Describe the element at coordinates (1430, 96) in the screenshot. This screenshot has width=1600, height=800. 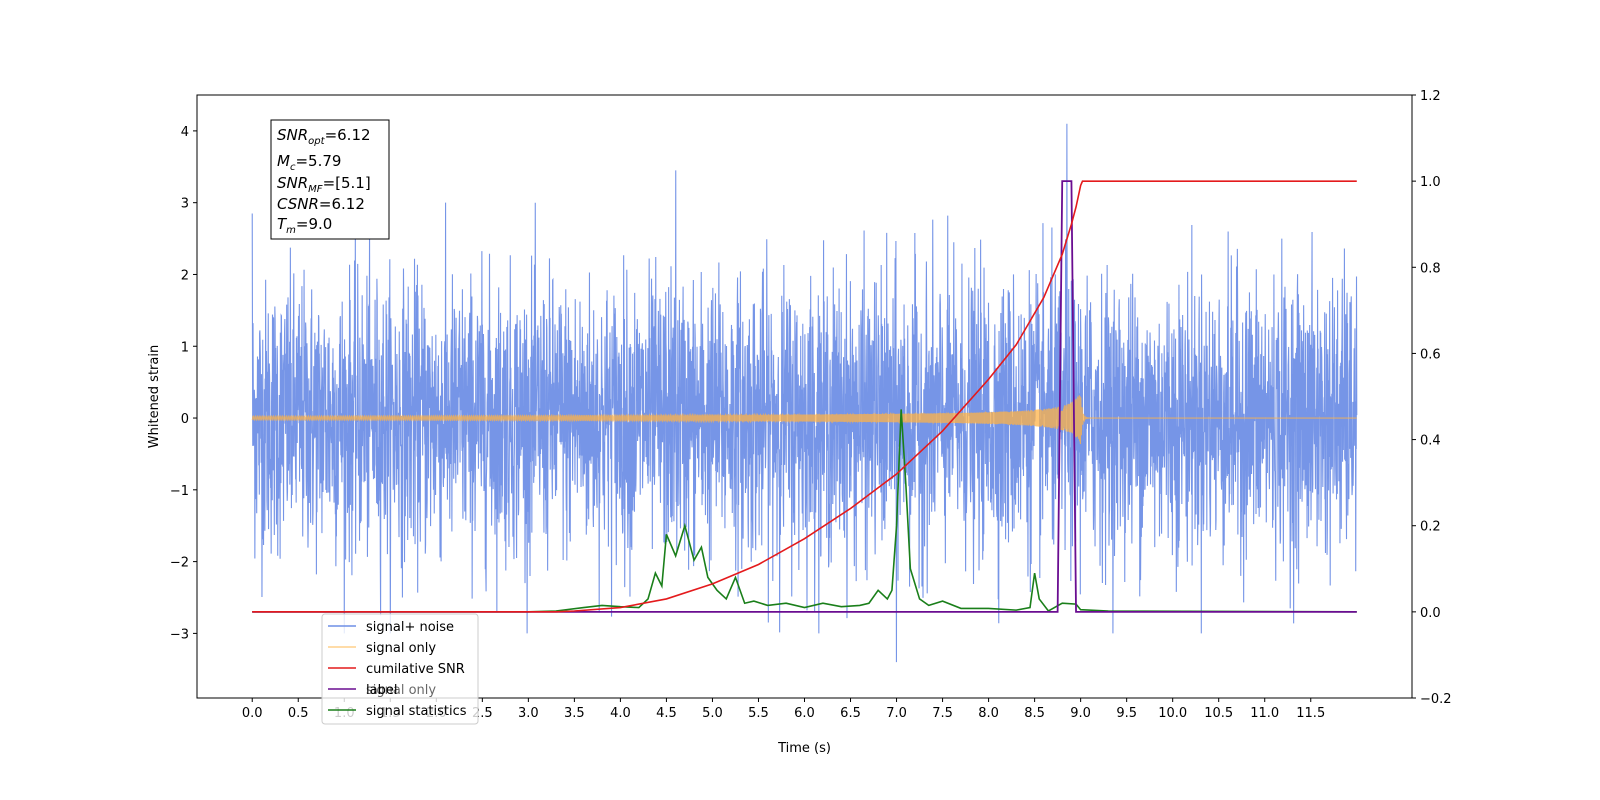
I see `y-right-tick-label: 1.2` at that location.